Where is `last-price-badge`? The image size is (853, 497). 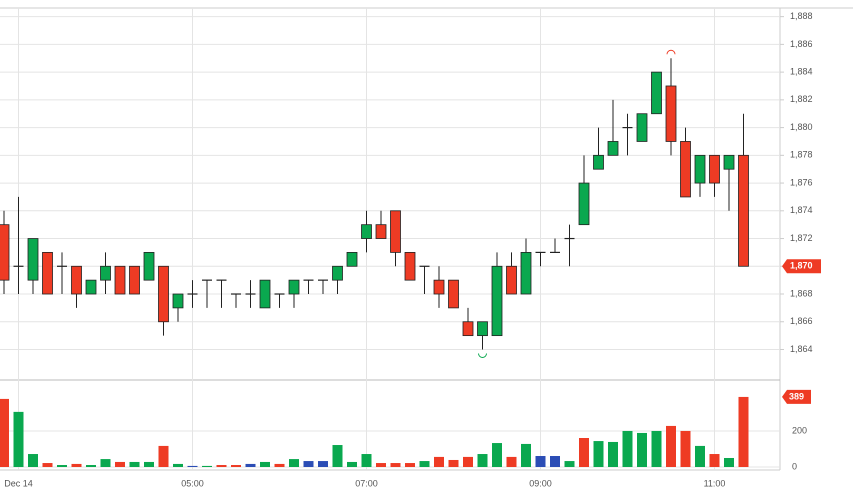 last-price-badge is located at coordinates (801, 266).